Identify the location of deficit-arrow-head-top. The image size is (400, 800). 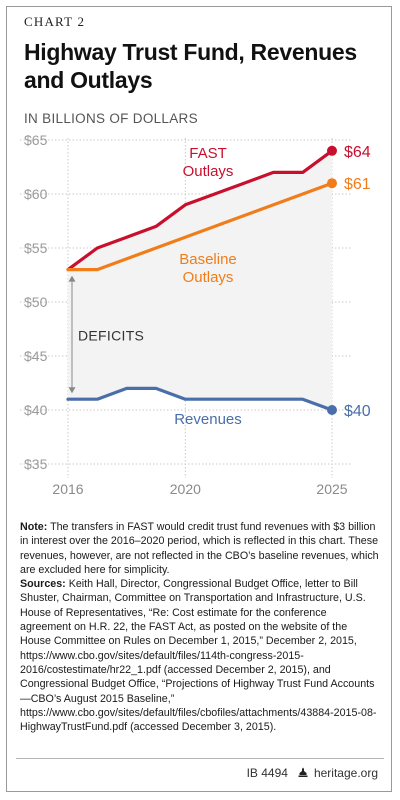
(72, 278).